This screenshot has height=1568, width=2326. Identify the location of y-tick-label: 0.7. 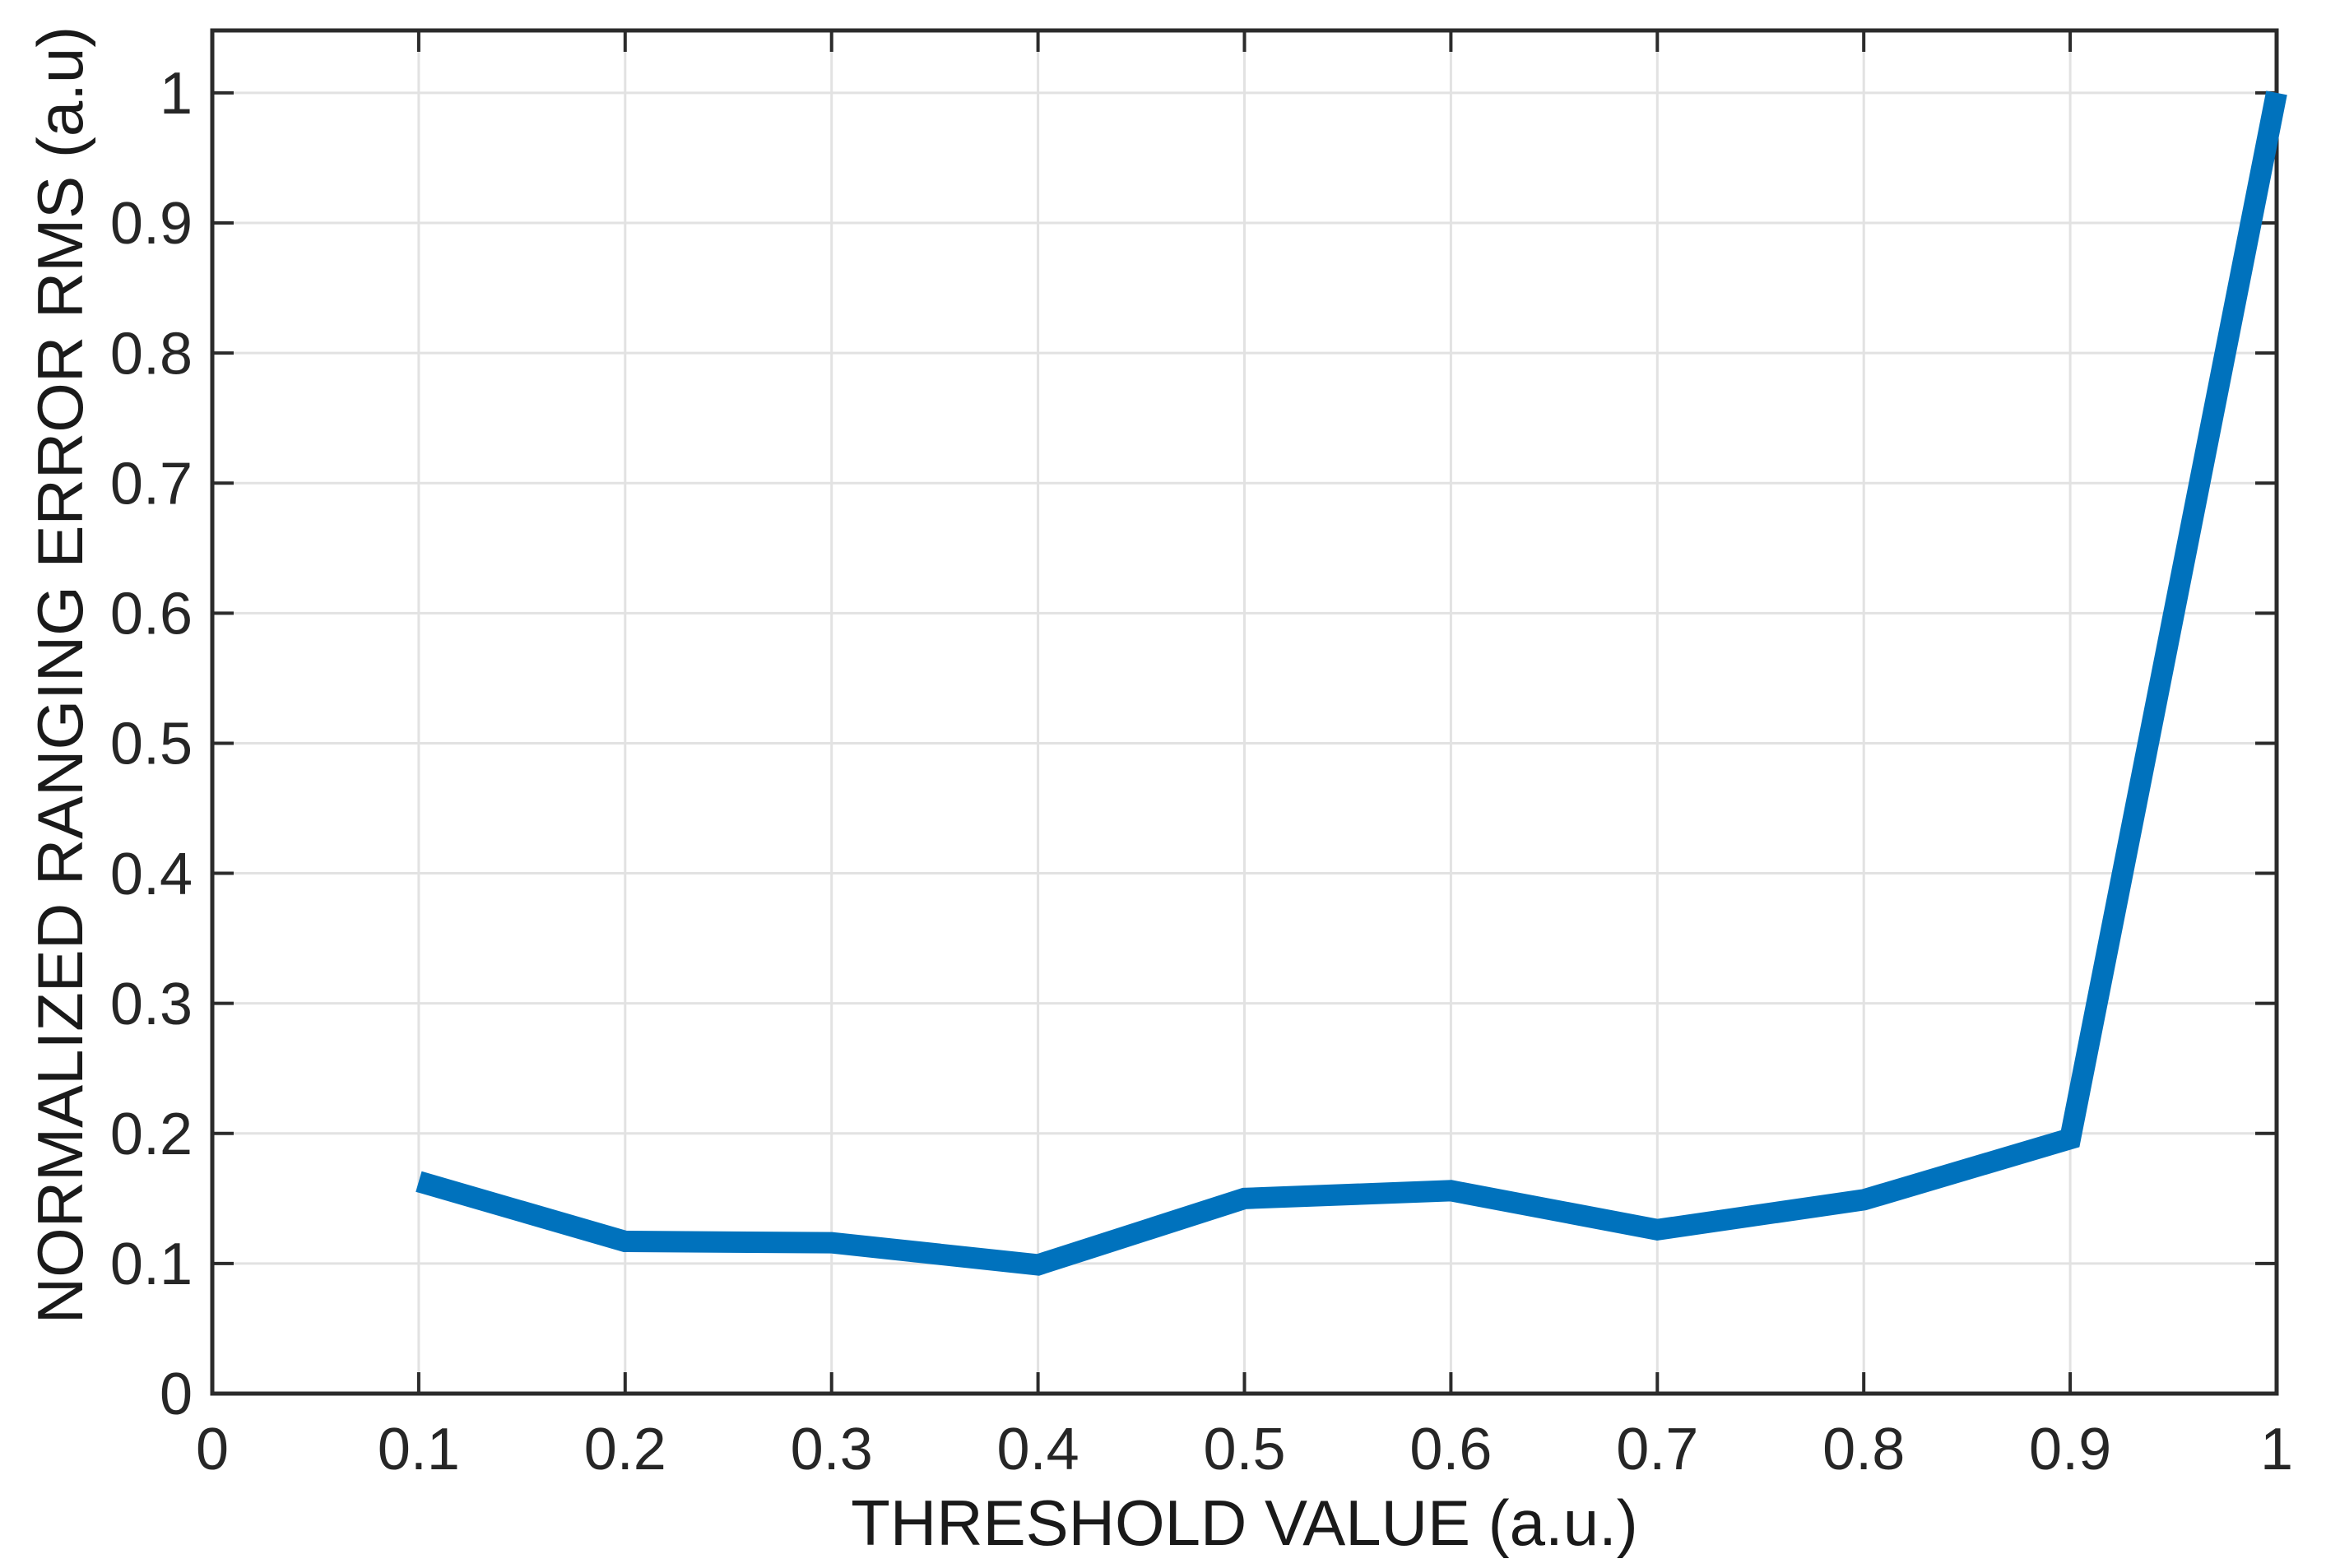
(151, 484).